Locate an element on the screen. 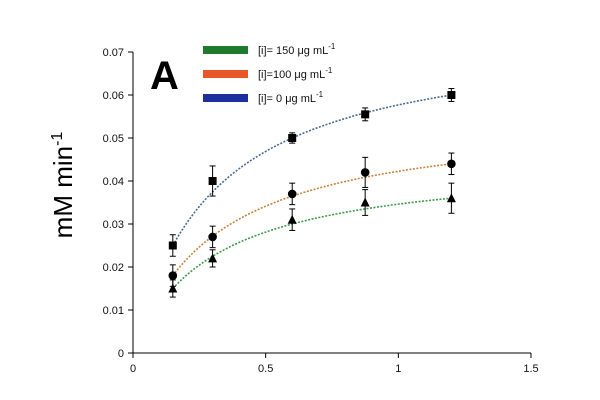 This screenshot has width=600, height=400. legend-label-text: [i]=100 μg mL is located at coordinates (291, 75).